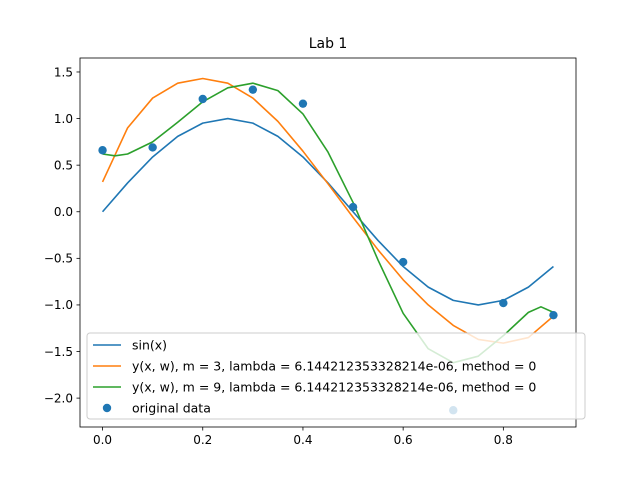  I want to click on x-tick-label: 0.8, so click(503, 440).